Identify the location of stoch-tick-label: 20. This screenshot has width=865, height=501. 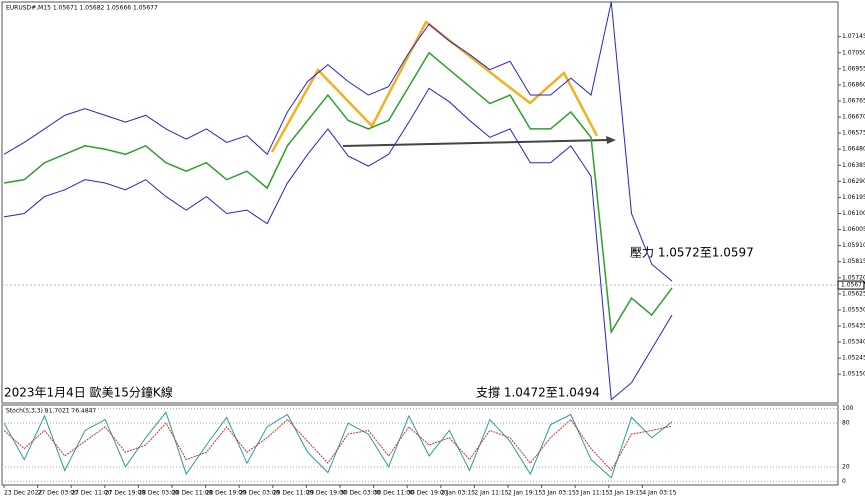
(846, 466).